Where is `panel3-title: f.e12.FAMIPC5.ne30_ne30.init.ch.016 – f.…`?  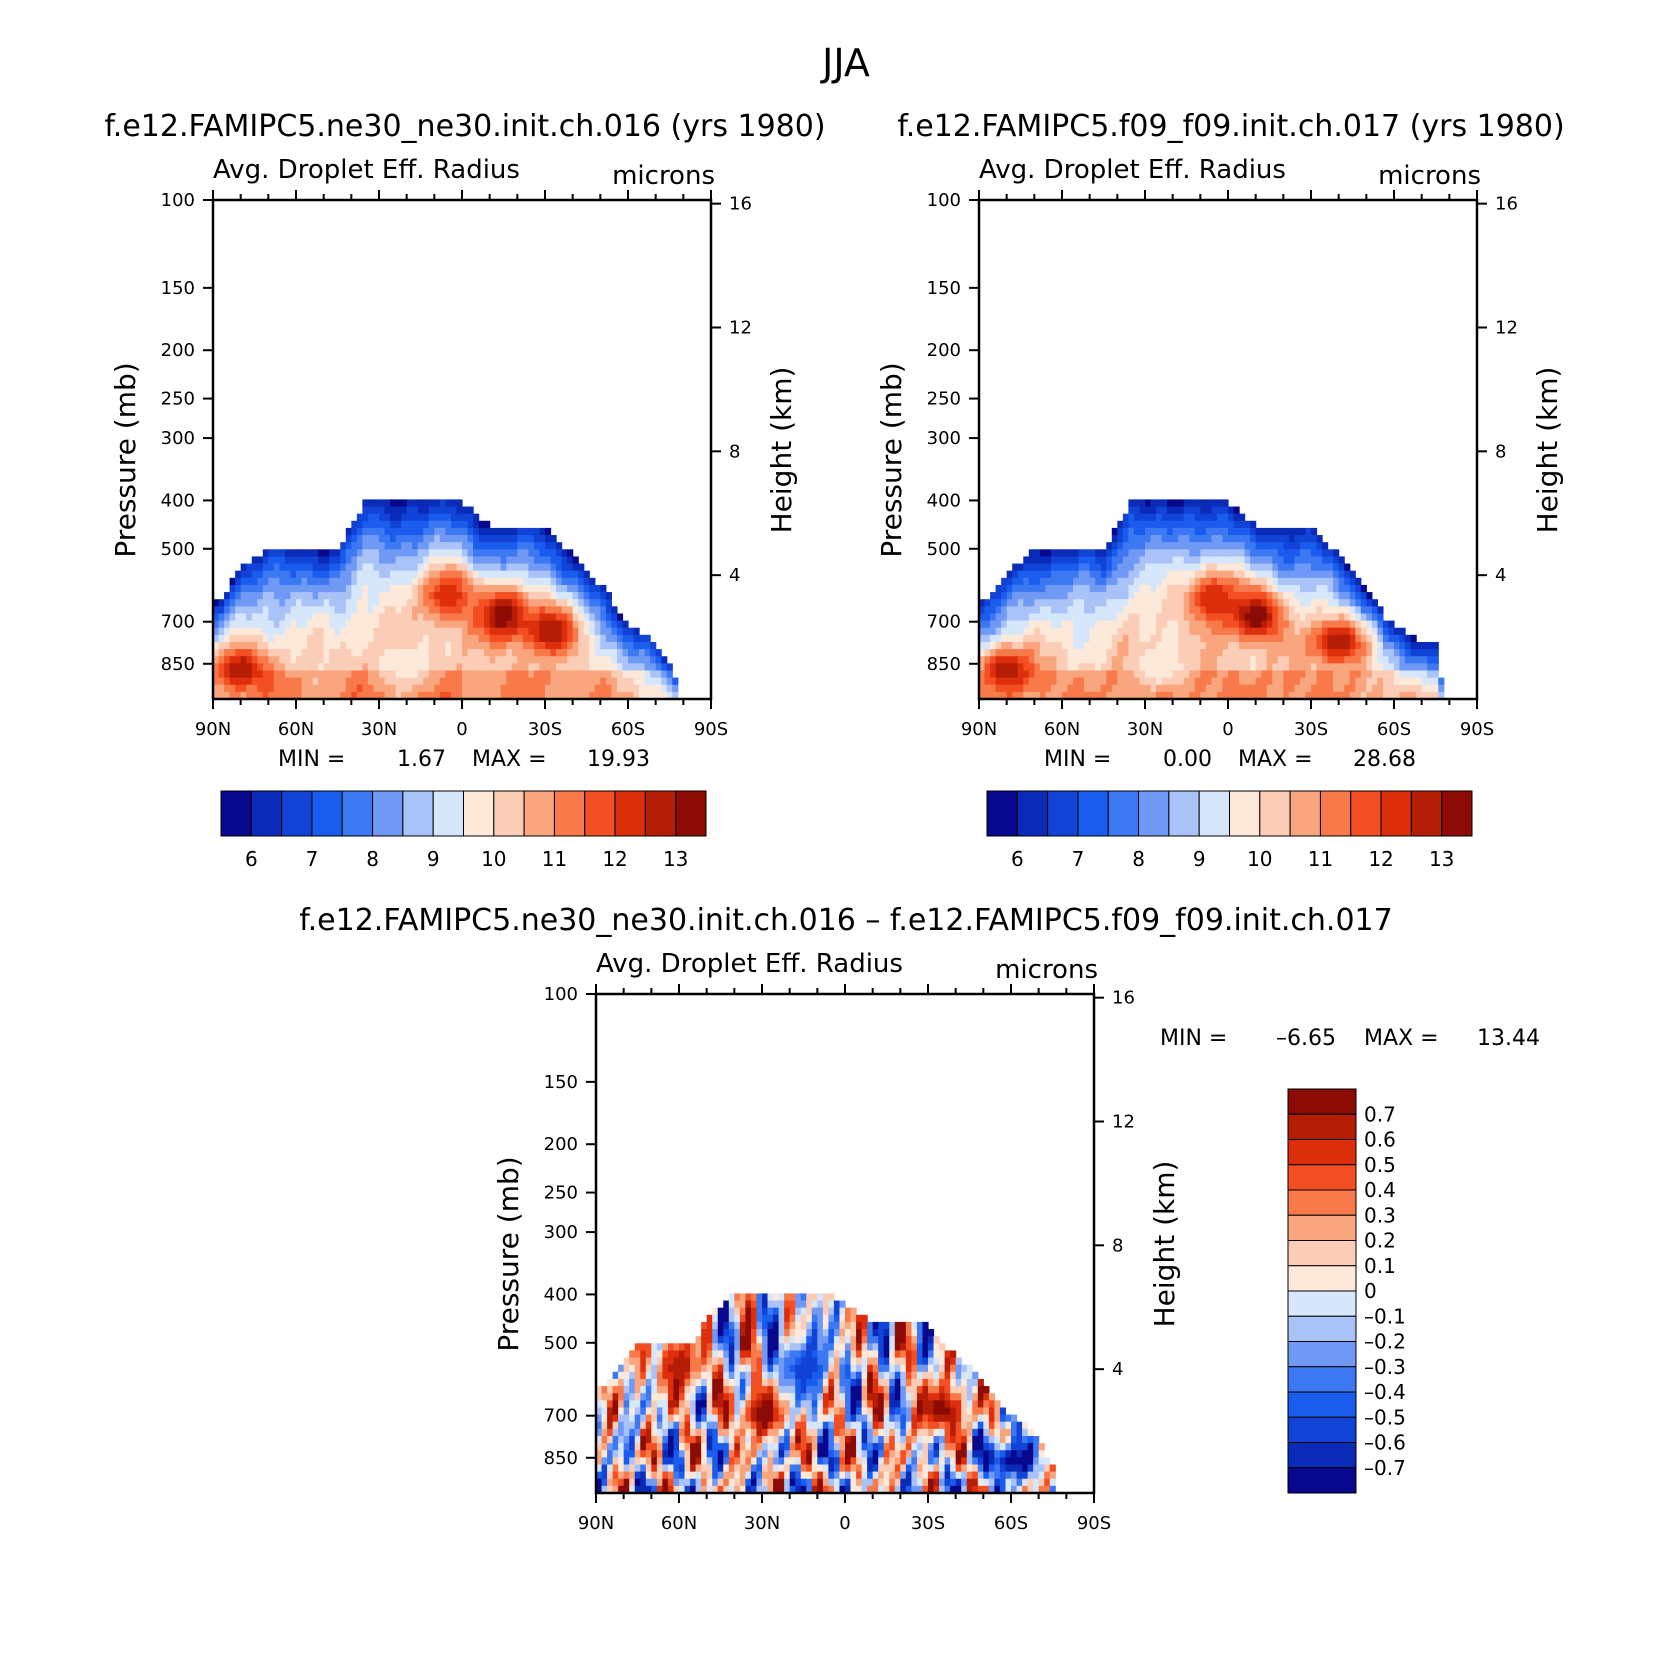 panel3-title: f.e12.FAMIPC5.ne30_ne30.init.ch.016 – f.… is located at coordinates (845, 920).